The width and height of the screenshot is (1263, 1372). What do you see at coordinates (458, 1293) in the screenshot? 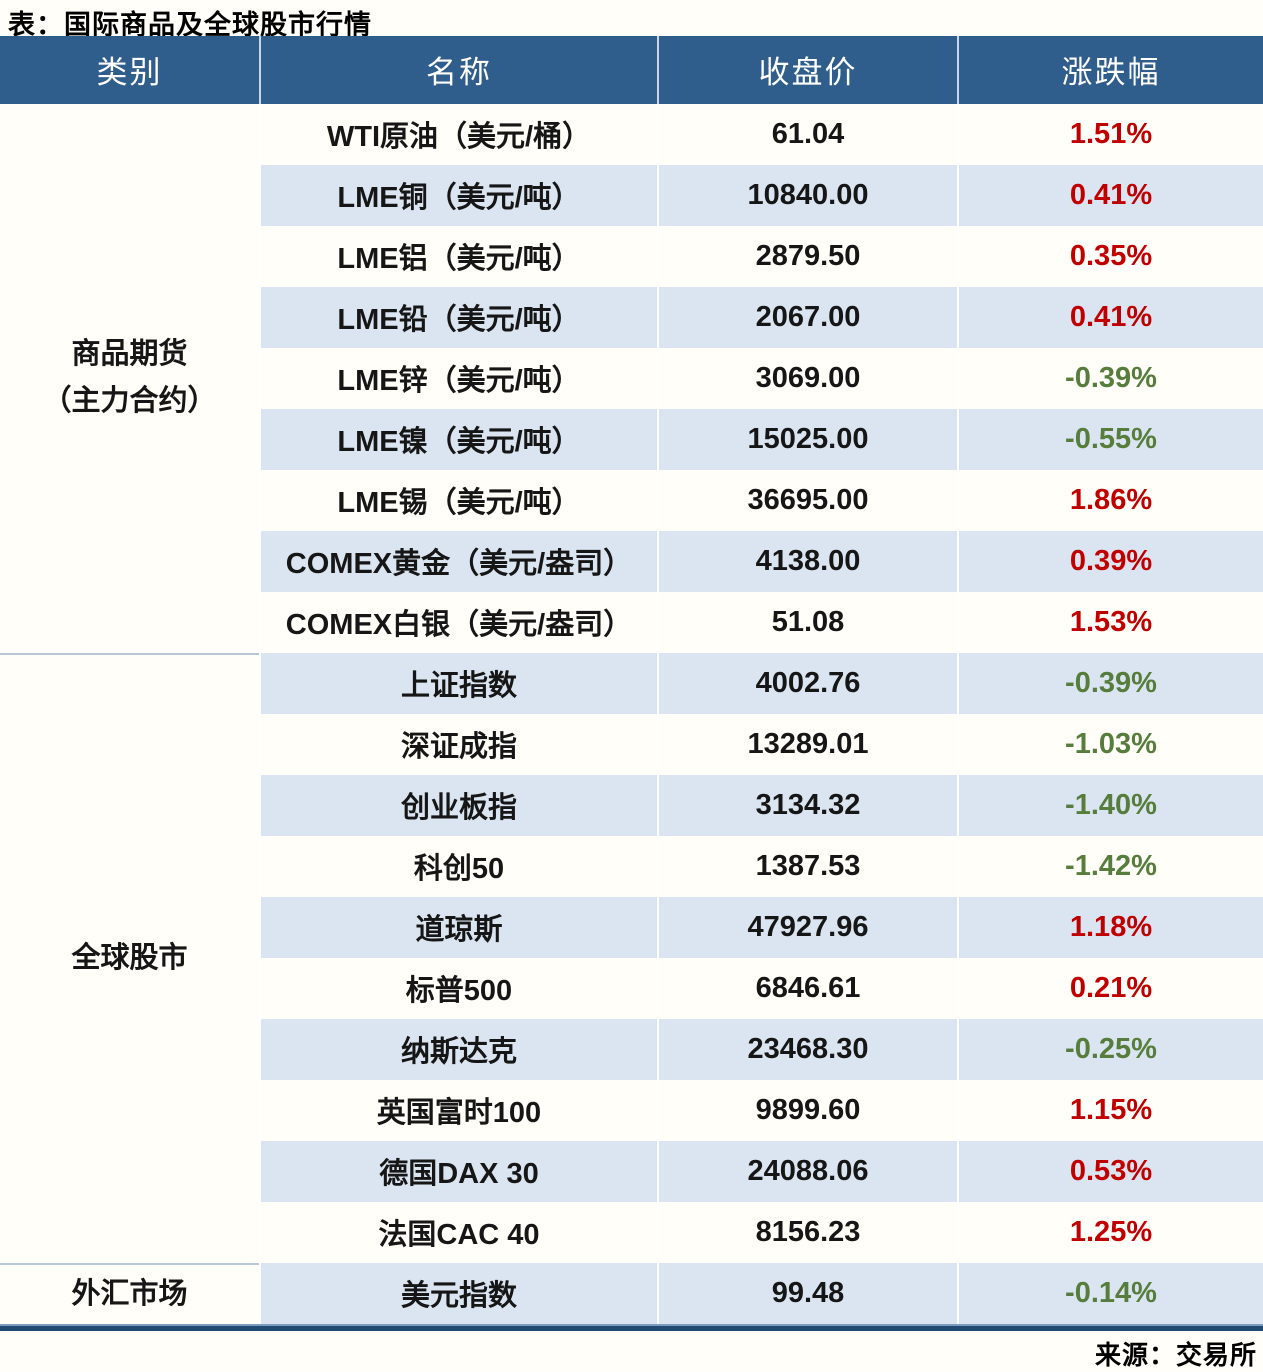
I see `row-name-cell: 美元指数` at bounding box center [458, 1293].